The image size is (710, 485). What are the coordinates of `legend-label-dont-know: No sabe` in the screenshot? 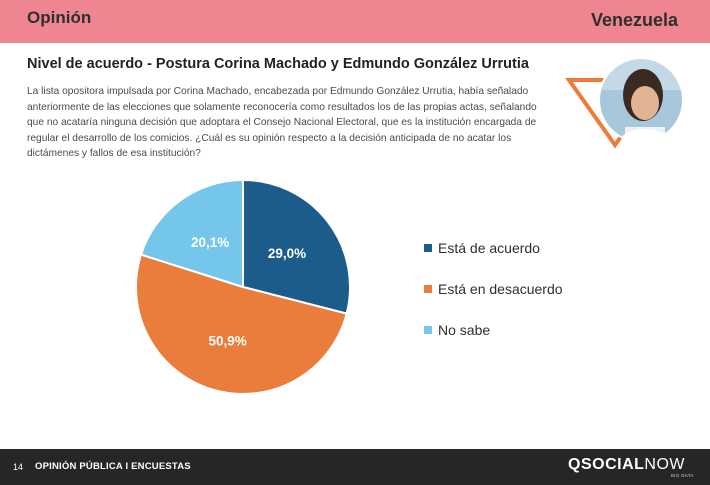 It's located at (464, 330).